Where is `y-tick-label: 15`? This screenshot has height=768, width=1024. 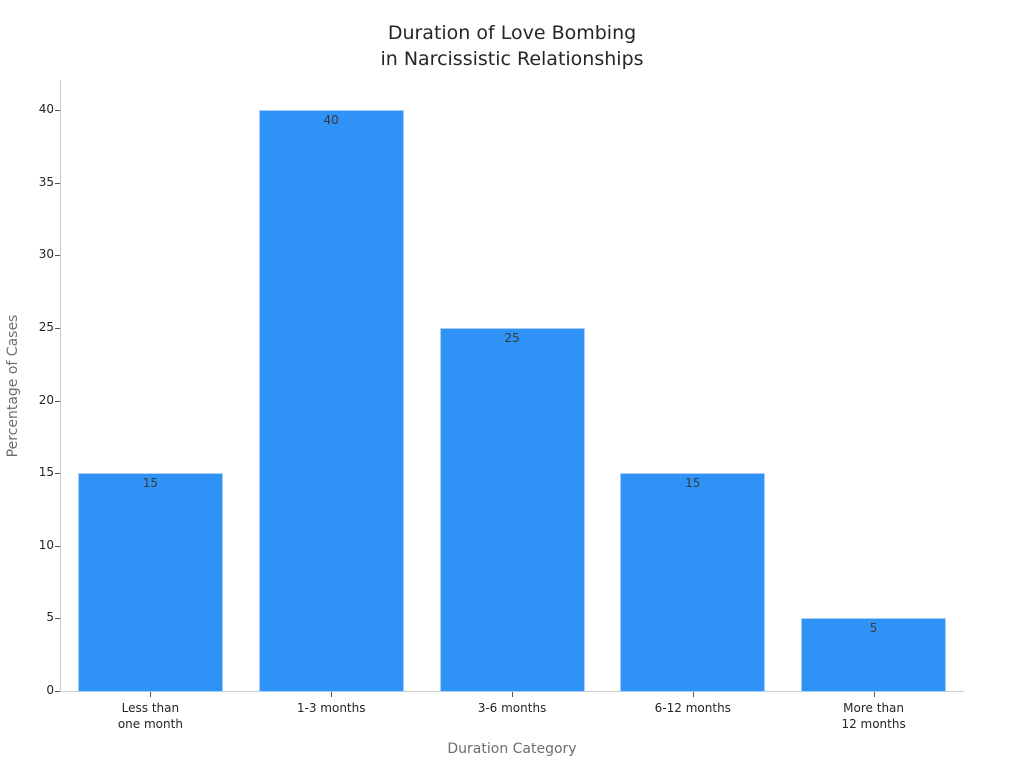 y-tick-label: 15 is located at coordinates (46, 472).